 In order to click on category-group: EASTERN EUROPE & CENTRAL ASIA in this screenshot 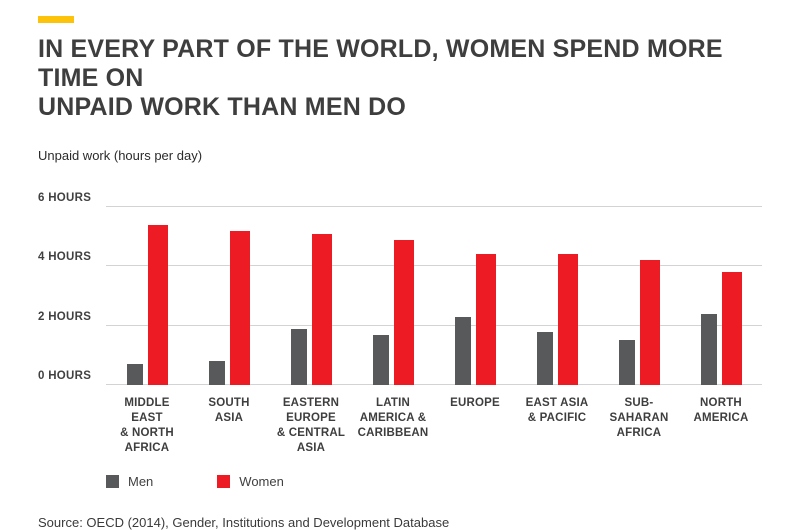, I will do `click(311, 331)`.